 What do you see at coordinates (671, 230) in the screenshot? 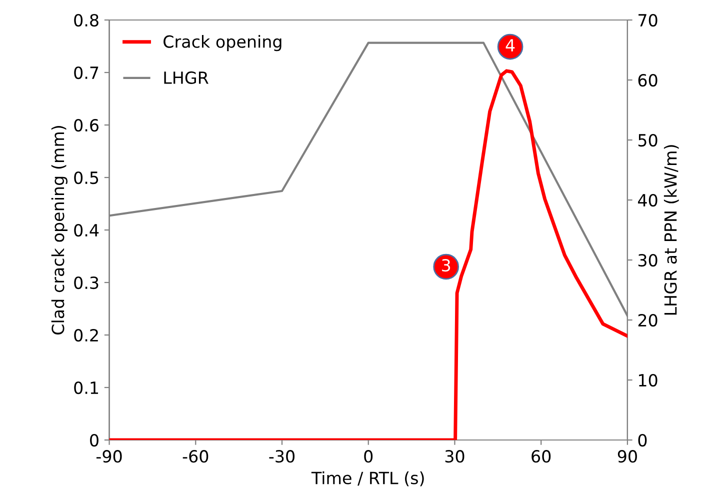
I see `y2-axis-title: LHGR at PPN (kW/m)` at bounding box center [671, 230].